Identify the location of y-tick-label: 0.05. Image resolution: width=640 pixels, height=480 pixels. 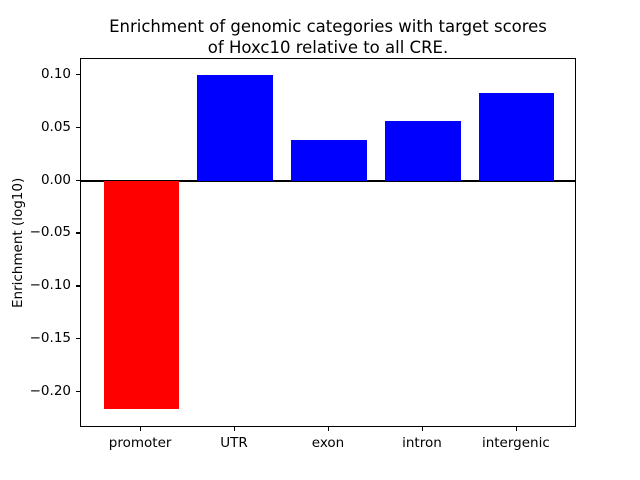
(55, 126).